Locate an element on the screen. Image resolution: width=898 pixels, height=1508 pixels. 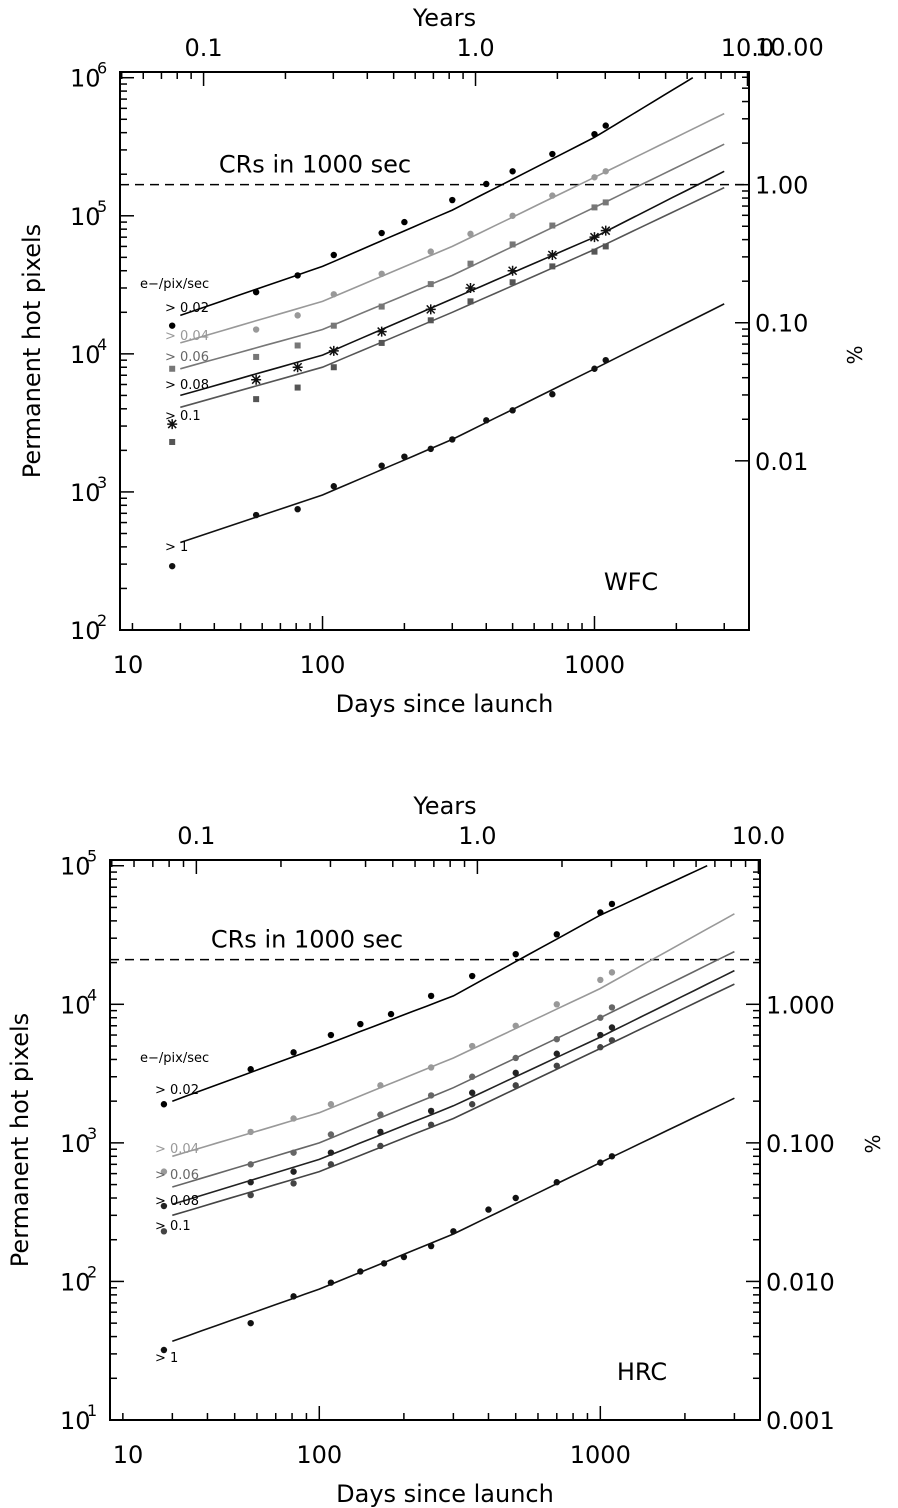
y2-tick-label: 0.10 is located at coordinates (781, 324).